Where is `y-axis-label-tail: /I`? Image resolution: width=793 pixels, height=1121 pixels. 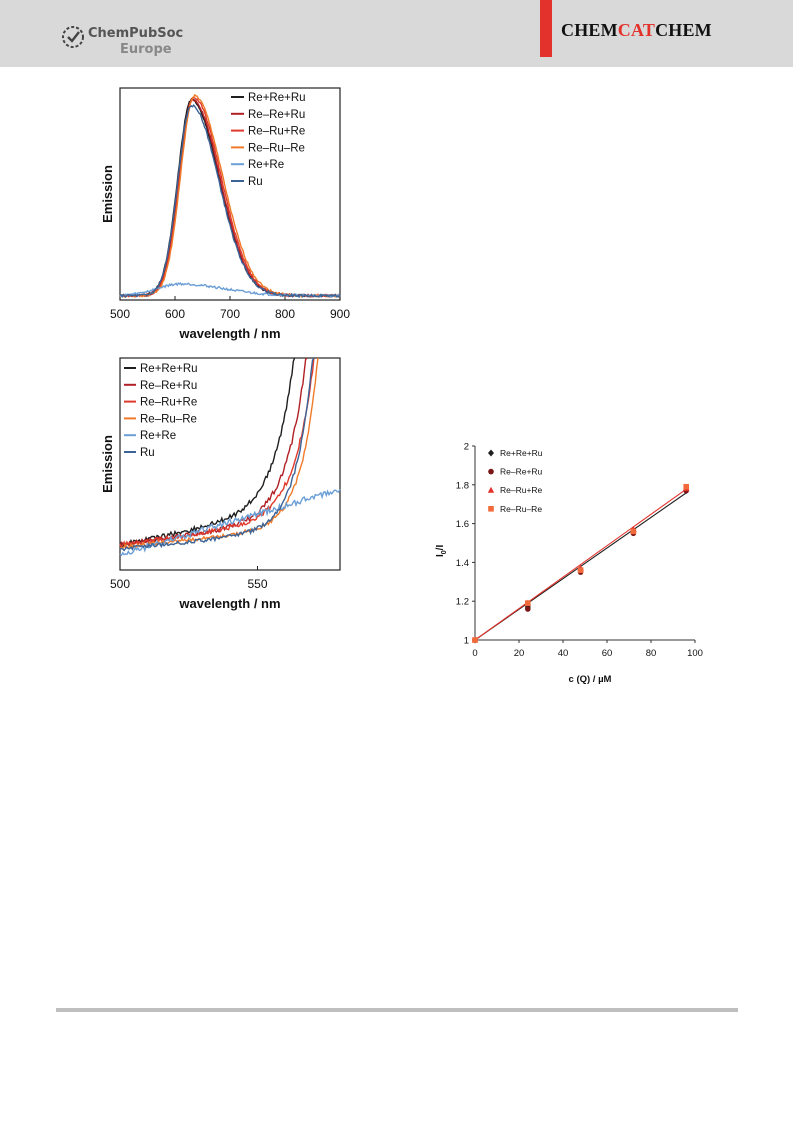
y-axis-label-tail: /I is located at coordinates (440, 548).